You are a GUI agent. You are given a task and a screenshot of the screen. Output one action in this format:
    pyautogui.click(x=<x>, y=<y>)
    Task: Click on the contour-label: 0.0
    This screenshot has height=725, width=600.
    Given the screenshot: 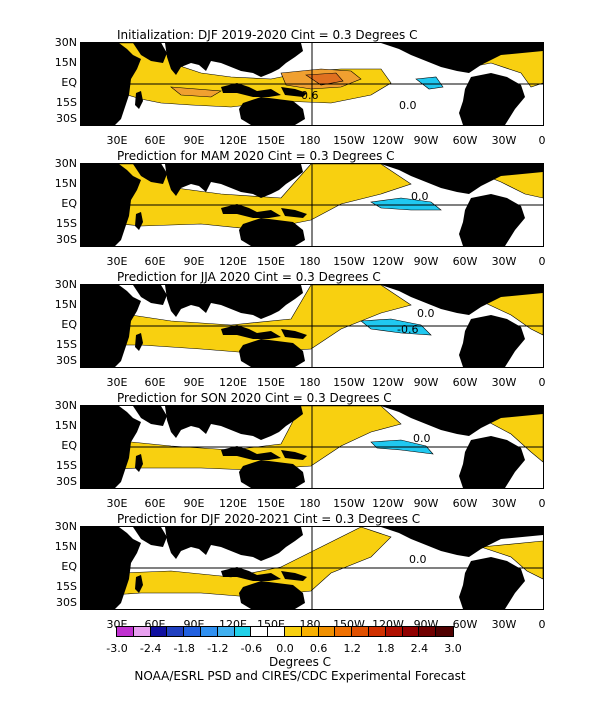 What is the action you would take?
    pyautogui.click(x=408, y=105)
    